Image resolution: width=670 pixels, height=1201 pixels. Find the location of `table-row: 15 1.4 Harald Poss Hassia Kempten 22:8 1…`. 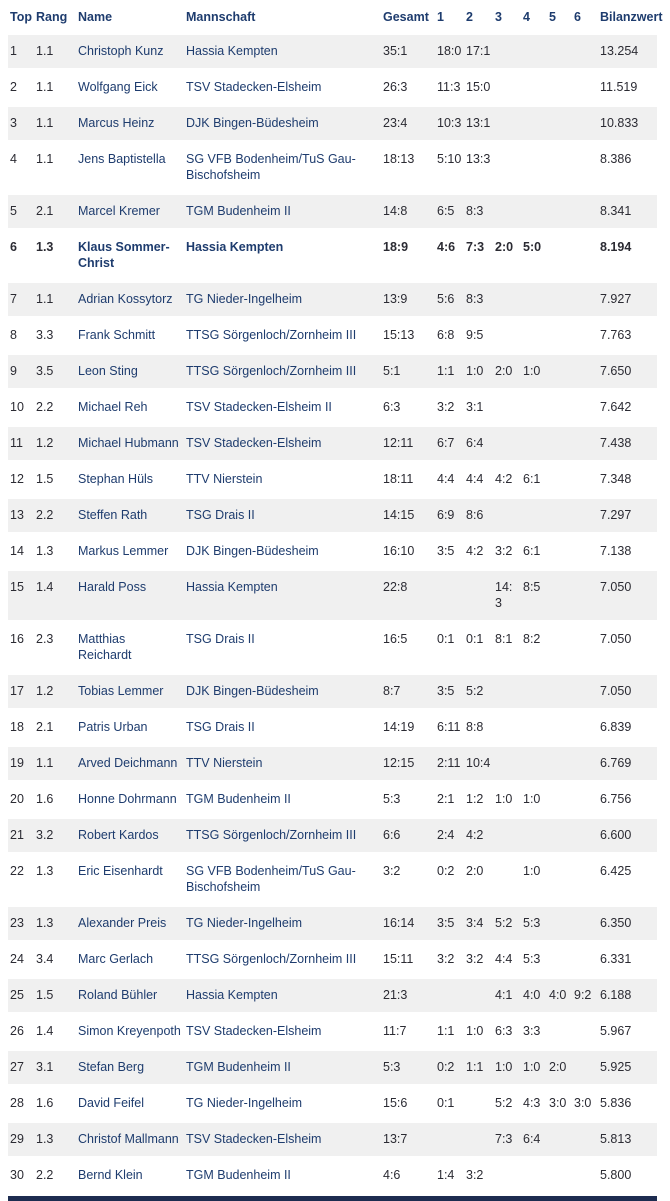

table-row: 15 1.4 Harald Poss Hassia Kempten 22:8 1… is located at coordinates (332, 597).